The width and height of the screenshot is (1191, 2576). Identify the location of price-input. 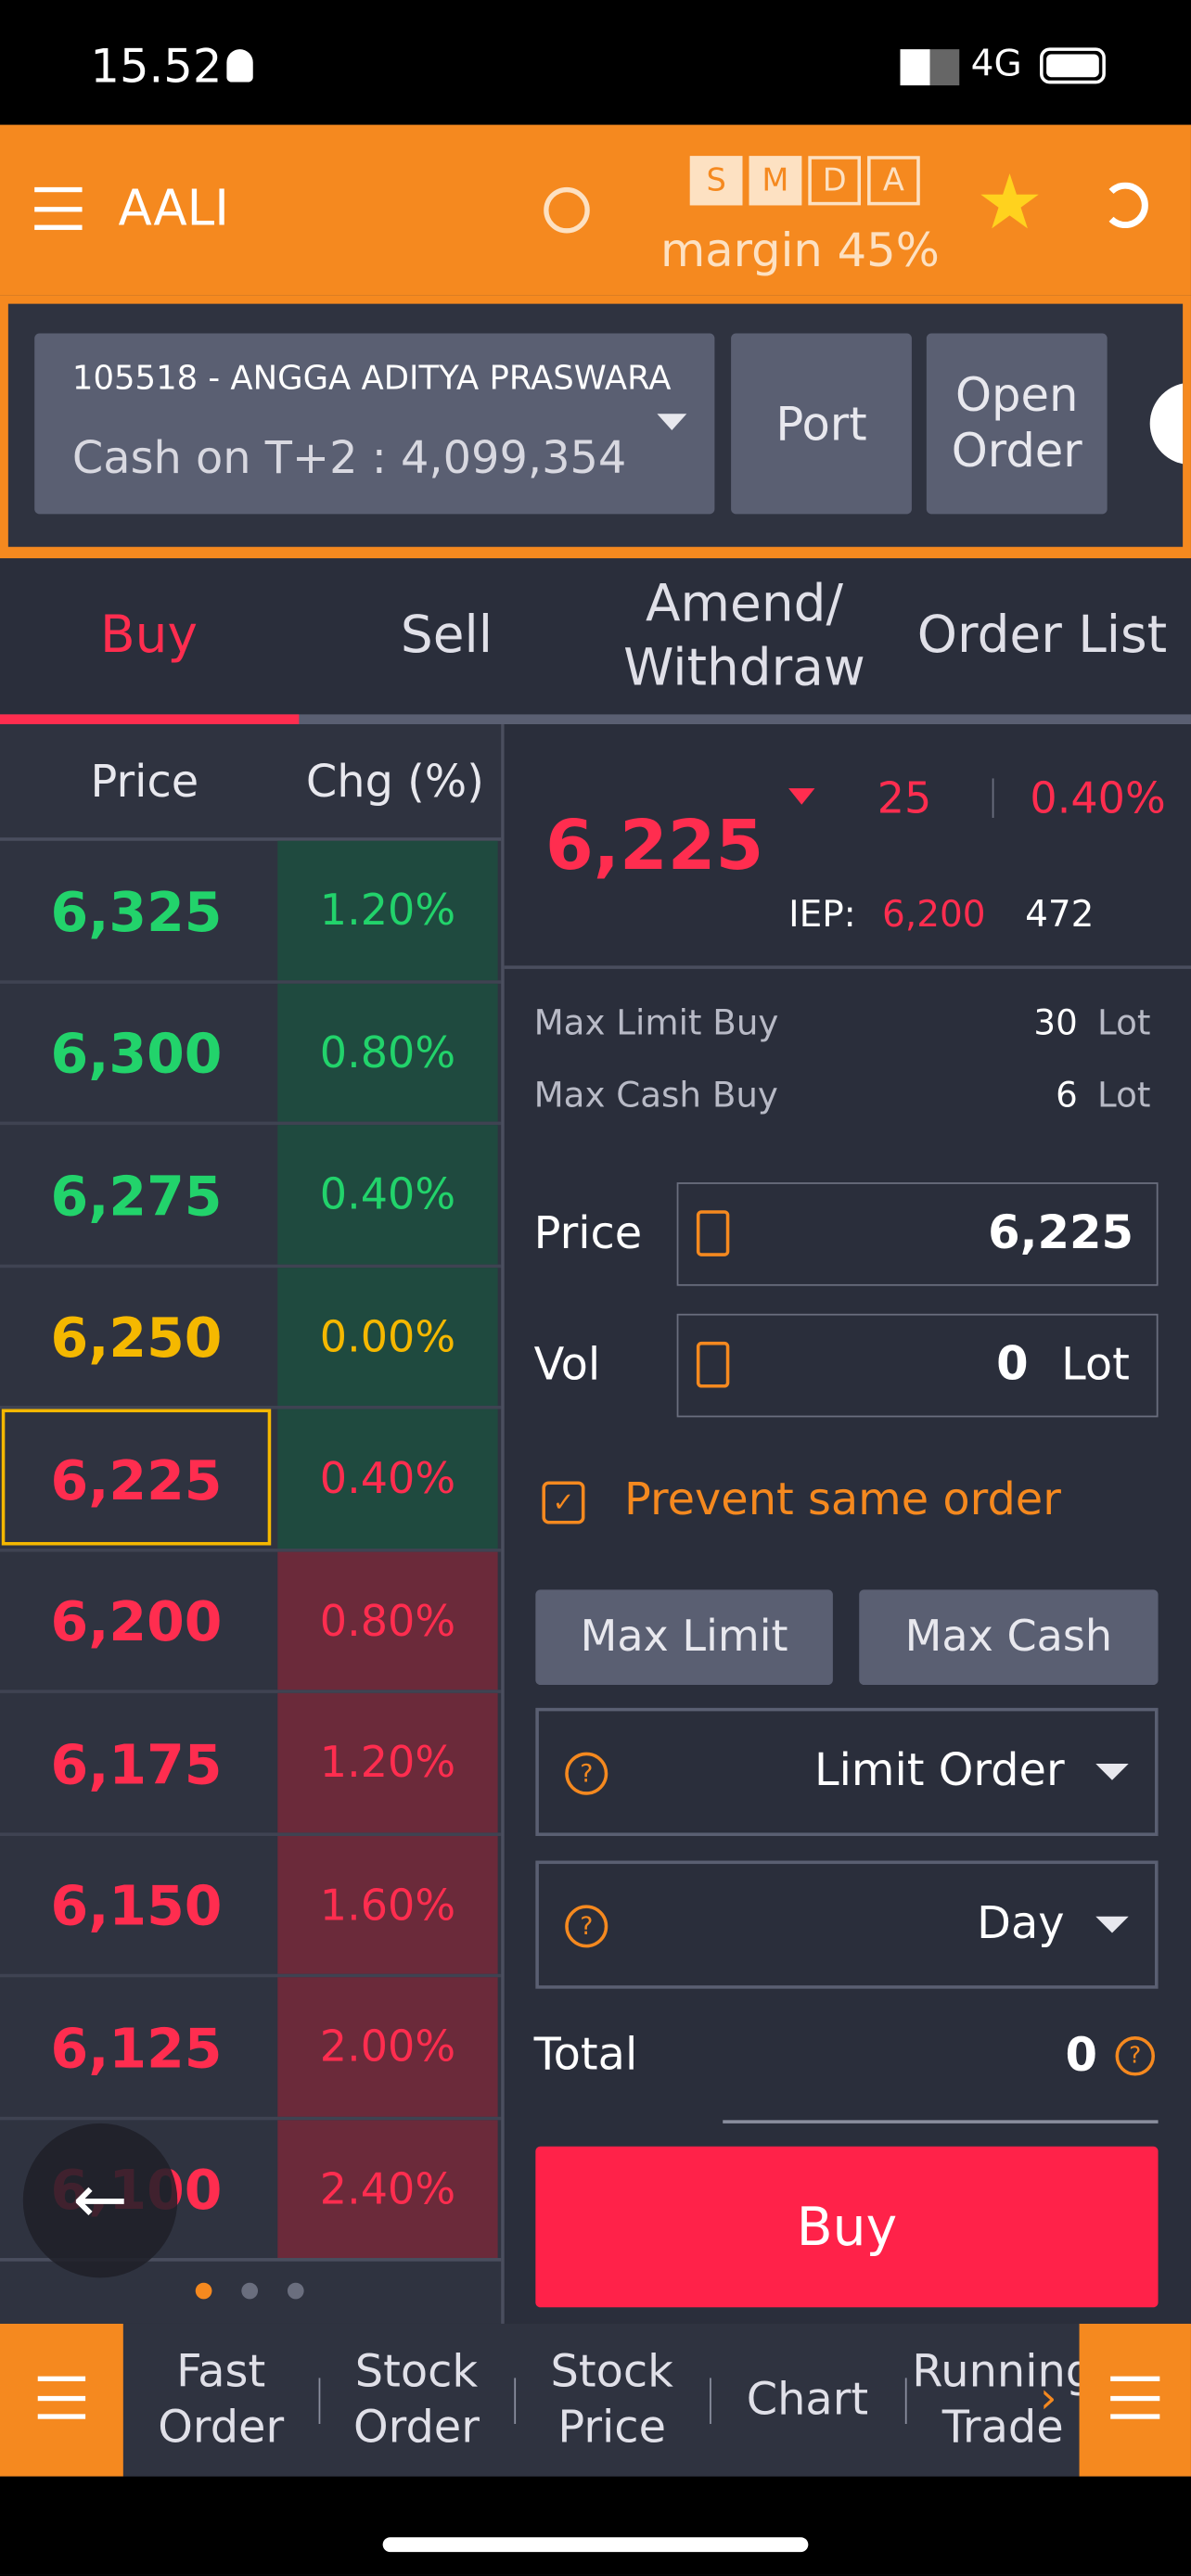
(918, 1234).